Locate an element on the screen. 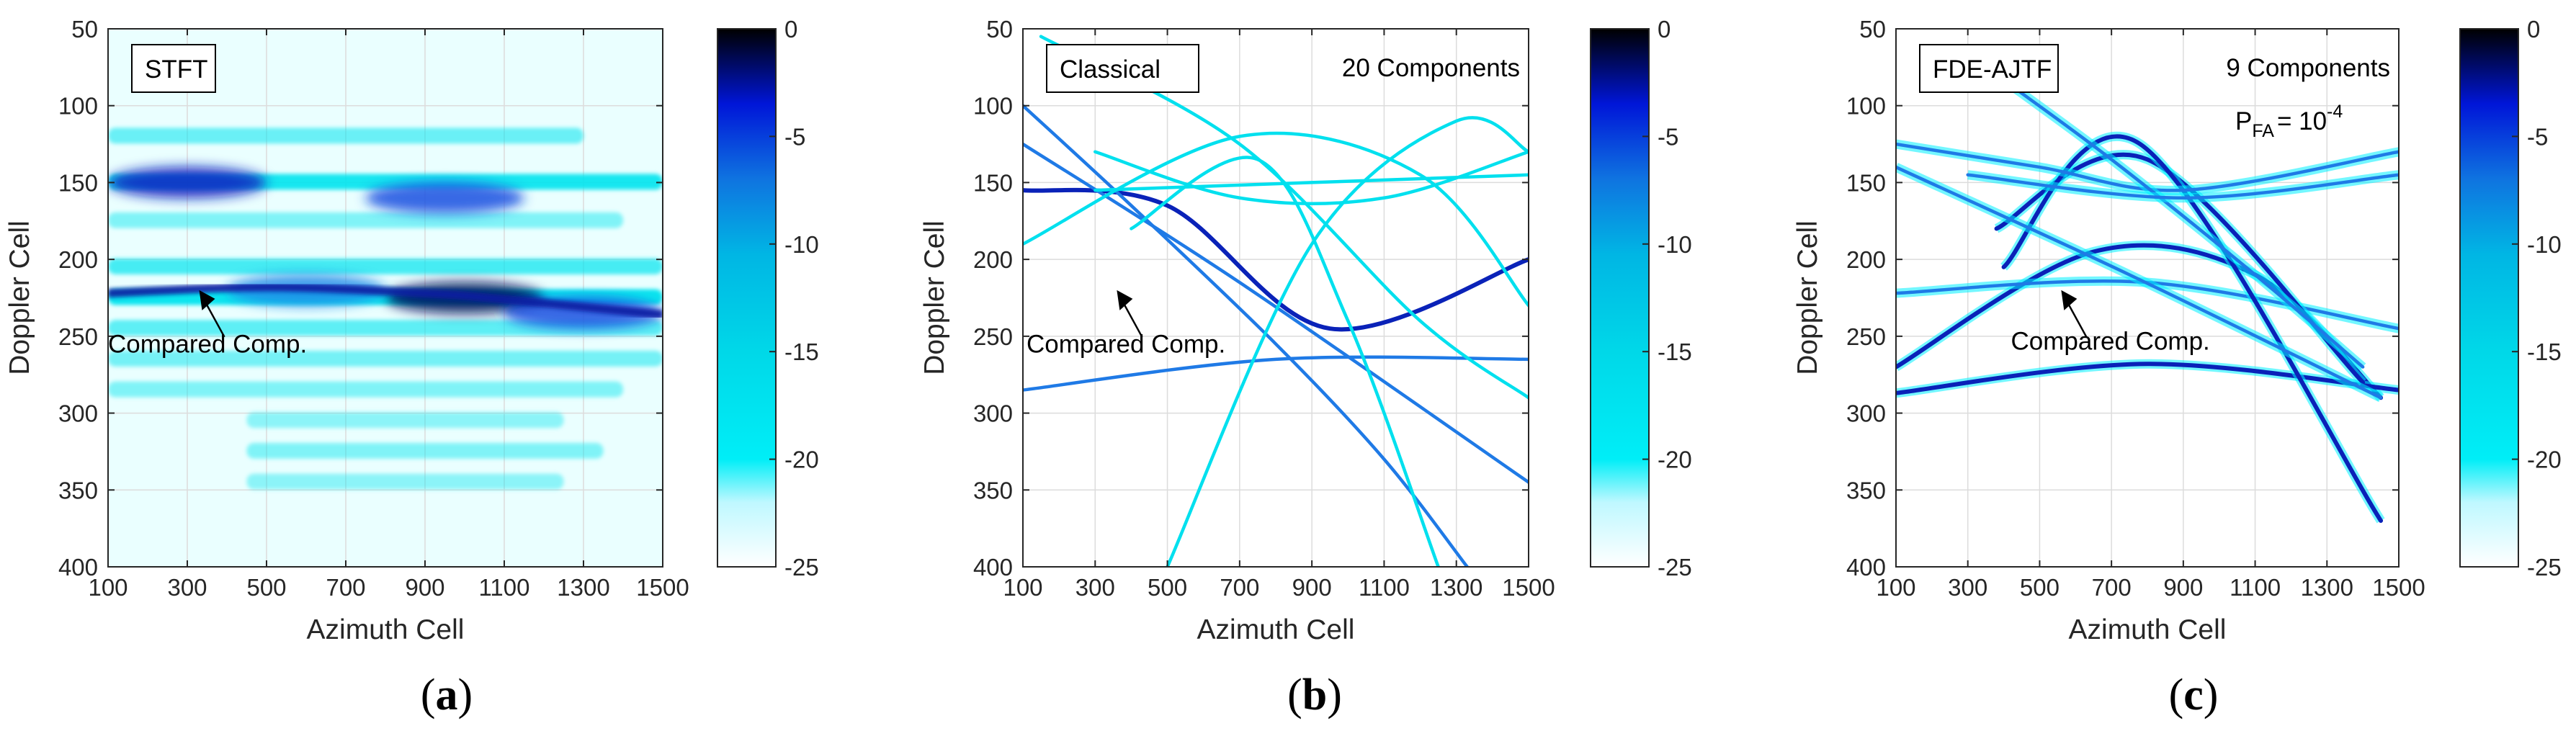 The height and width of the screenshot is (744, 2576). series-c10 is located at coordinates (1311, 177).